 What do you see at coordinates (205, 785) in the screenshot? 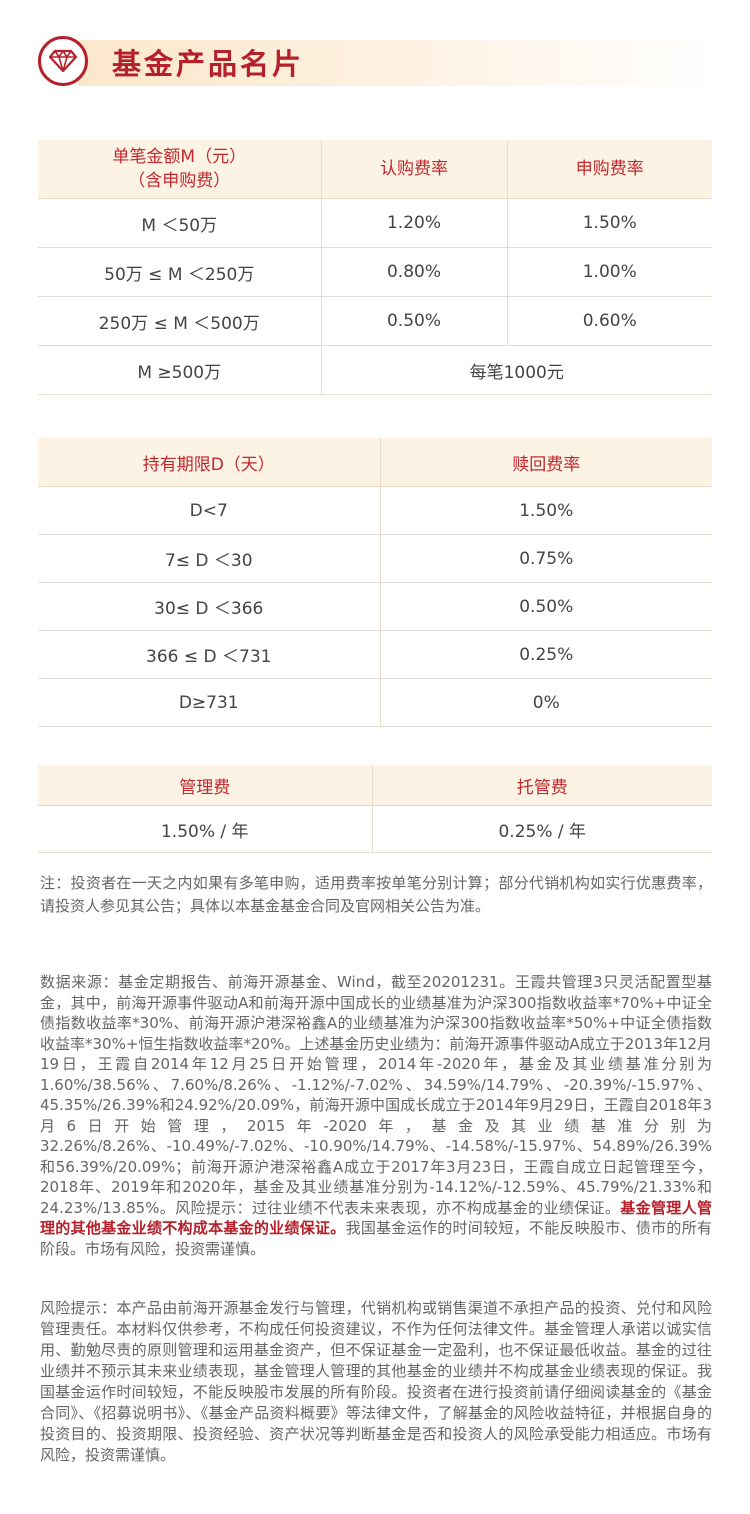
I see `management-fee-header: 管理费` at bounding box center [205, 785].